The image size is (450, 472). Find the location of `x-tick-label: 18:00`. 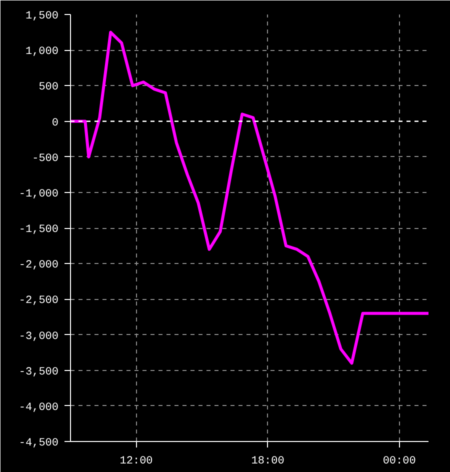

x-tick-label: 18:00 is located at coordinates (267, 462).